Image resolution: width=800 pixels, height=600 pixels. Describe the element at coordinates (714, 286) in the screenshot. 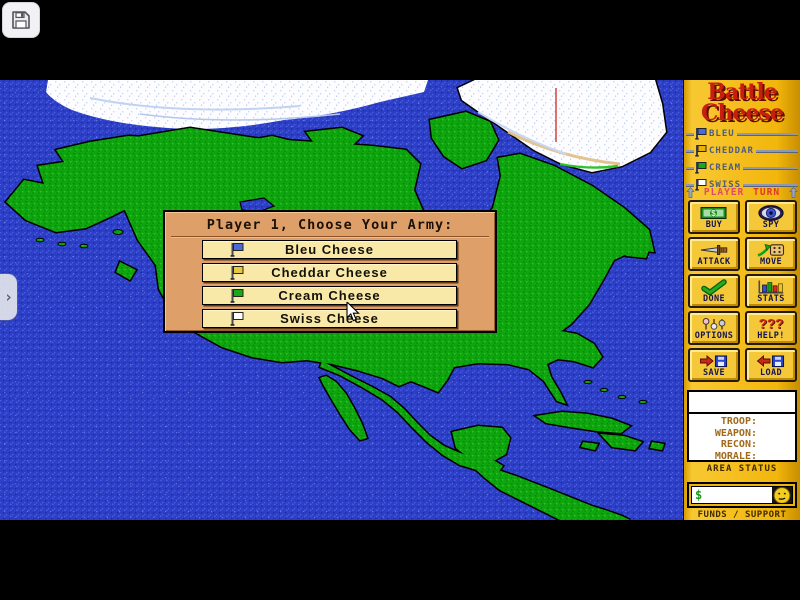

I see `checkmark-icon` at that location.